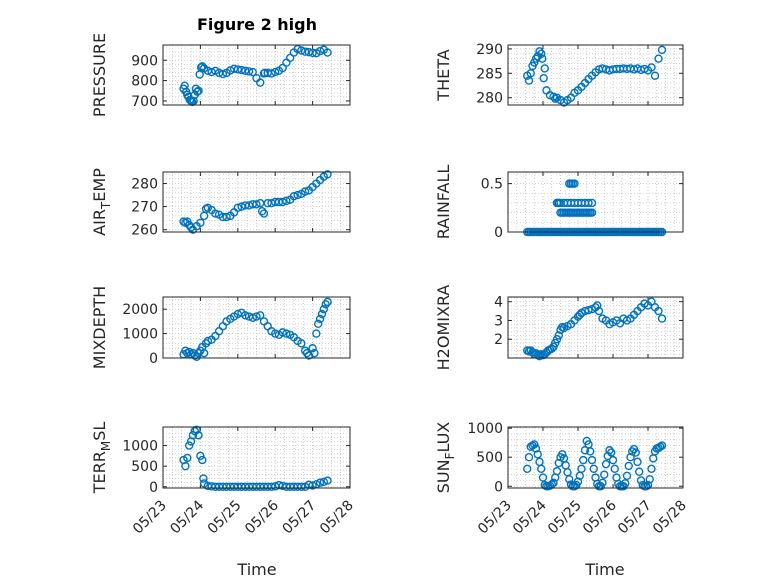 The width and height of the screenshot is (778, 583). I want to click on x-tick-label: 05/26, so click(600, 517).